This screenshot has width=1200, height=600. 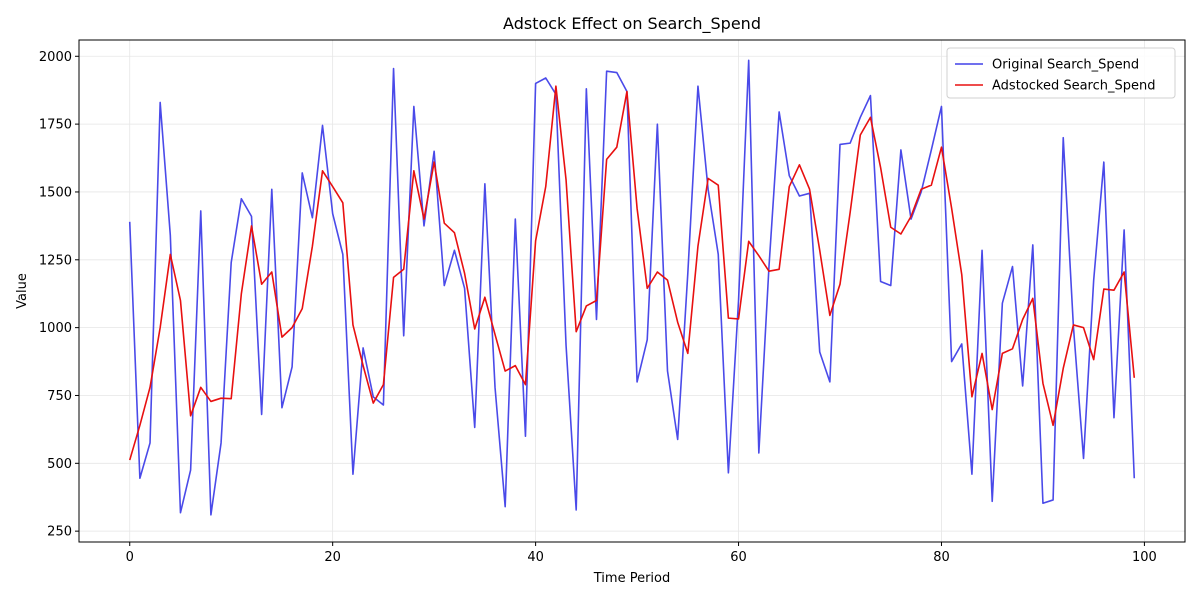 I want to click on y-tick-label: 1750, so click(x=55, y=125).